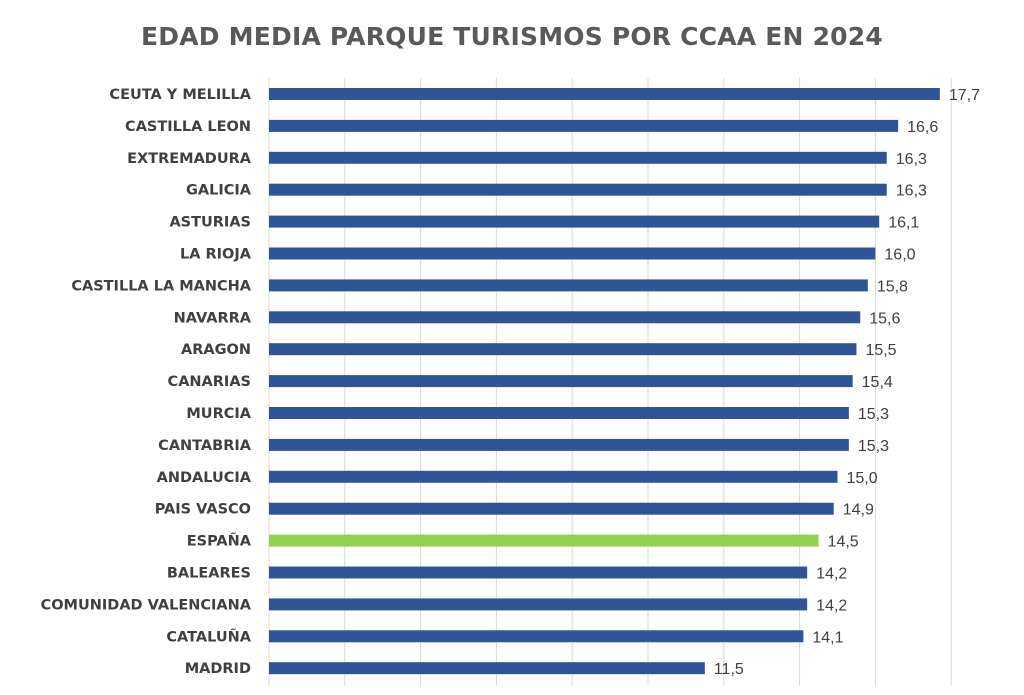 This screenshot has width=1024, height=695. What do you see at coordinates (551, 508) in the screenshot?
I see `bar-pais-vasco` at bounding box center [551, 508].